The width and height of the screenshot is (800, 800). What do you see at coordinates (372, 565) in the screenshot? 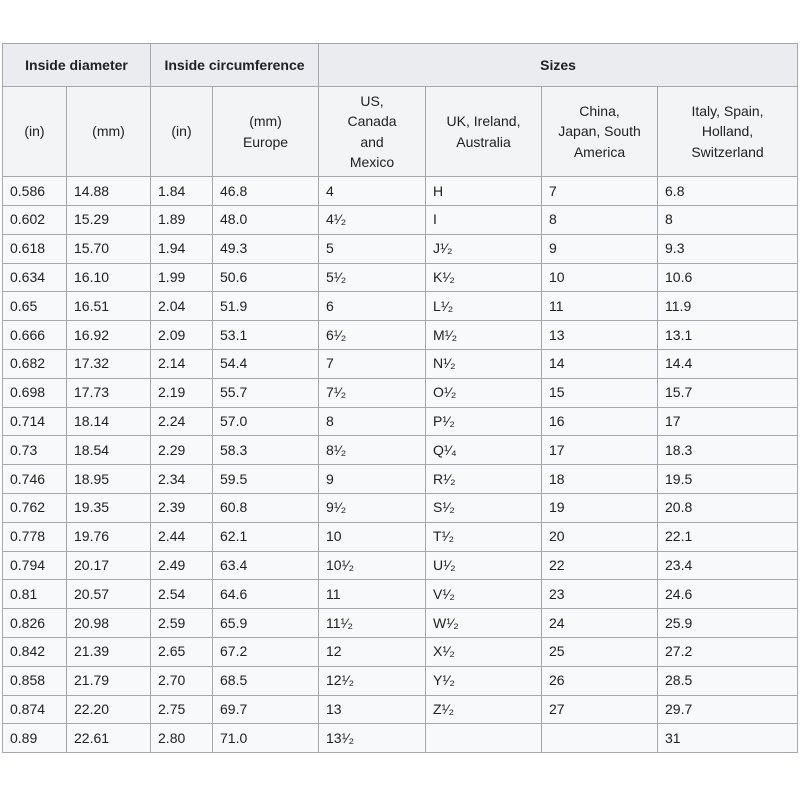
I see `table-cell: 10¹⁄₂` at bounding box center [372, 565].